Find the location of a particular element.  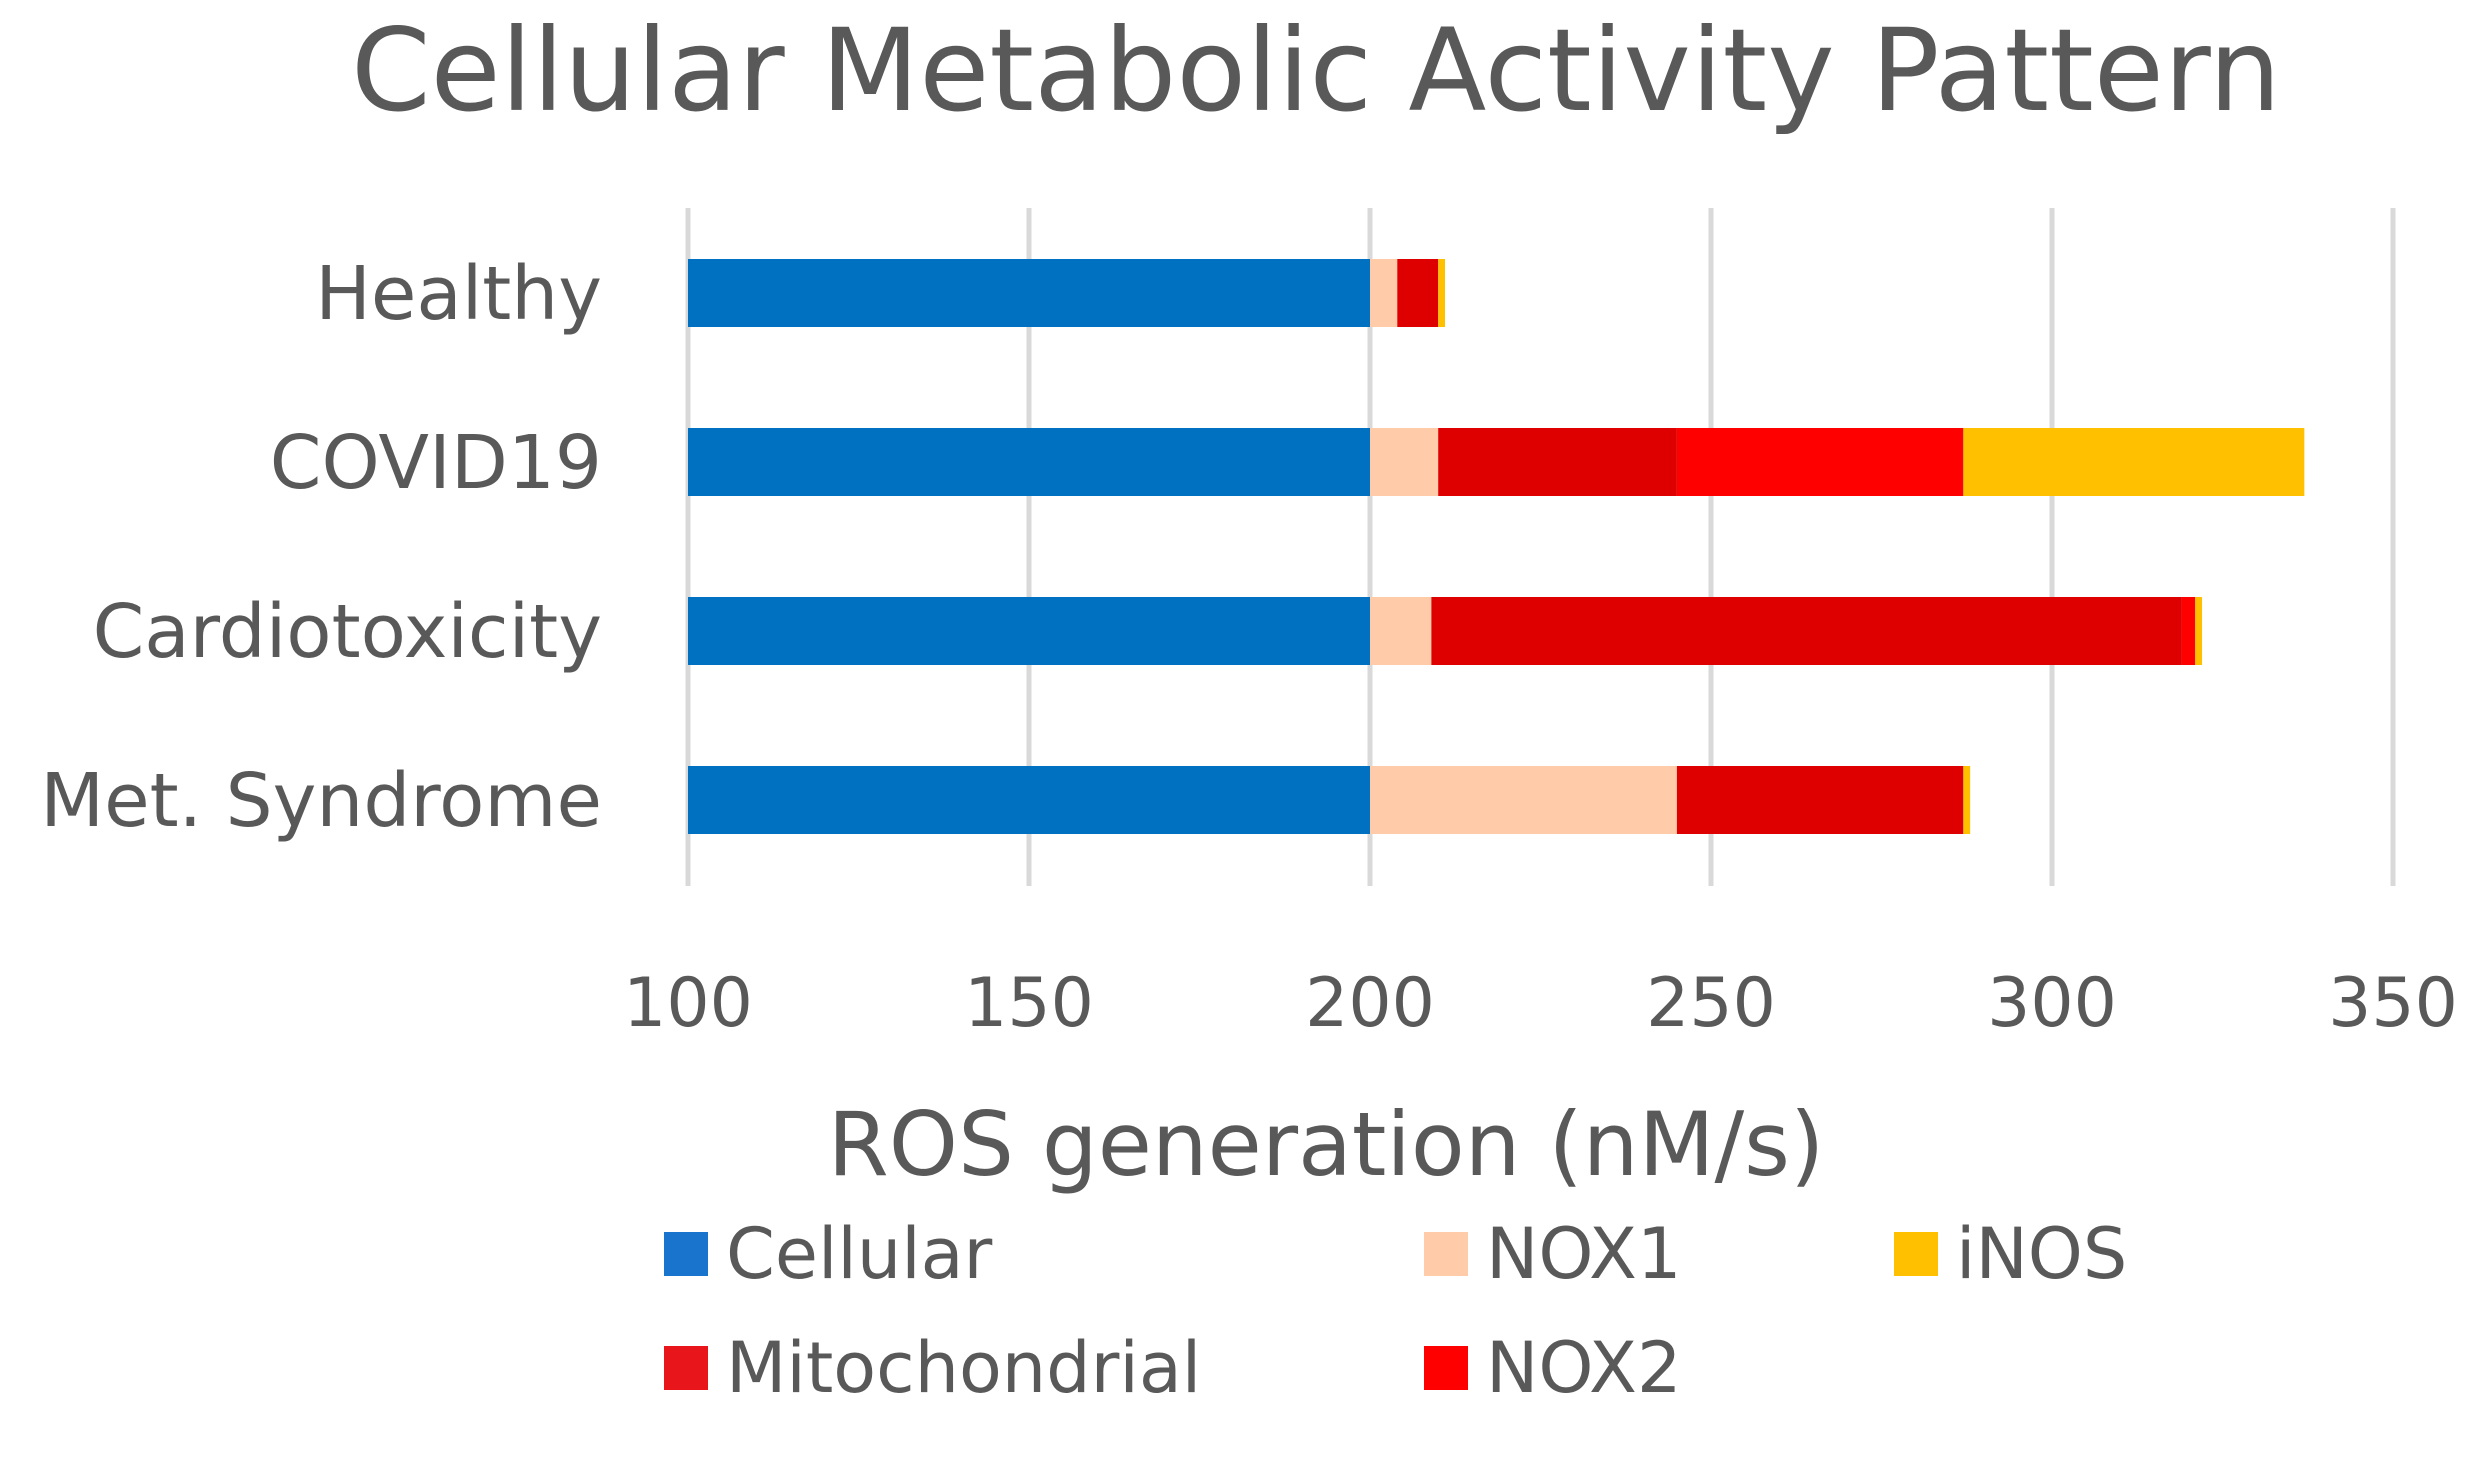

bar-healthy-mitochondrial is located at coordinates (1418, 293).